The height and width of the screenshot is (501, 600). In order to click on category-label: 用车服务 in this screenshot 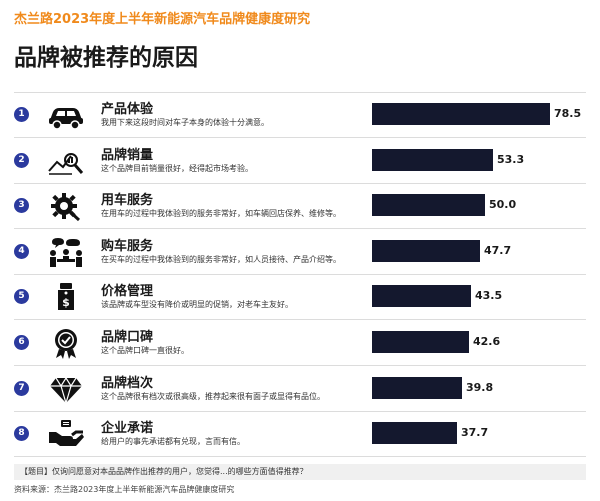, I will do `click(127, 200)`.